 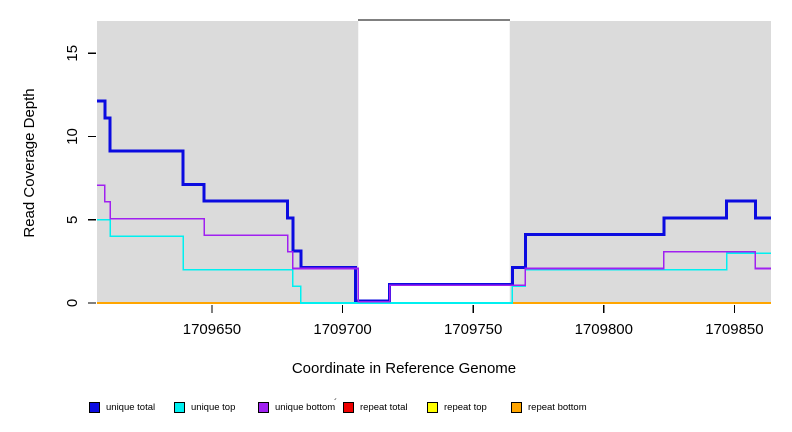 I want to click on unmapped-gap-region, so click(x=434, y=162).